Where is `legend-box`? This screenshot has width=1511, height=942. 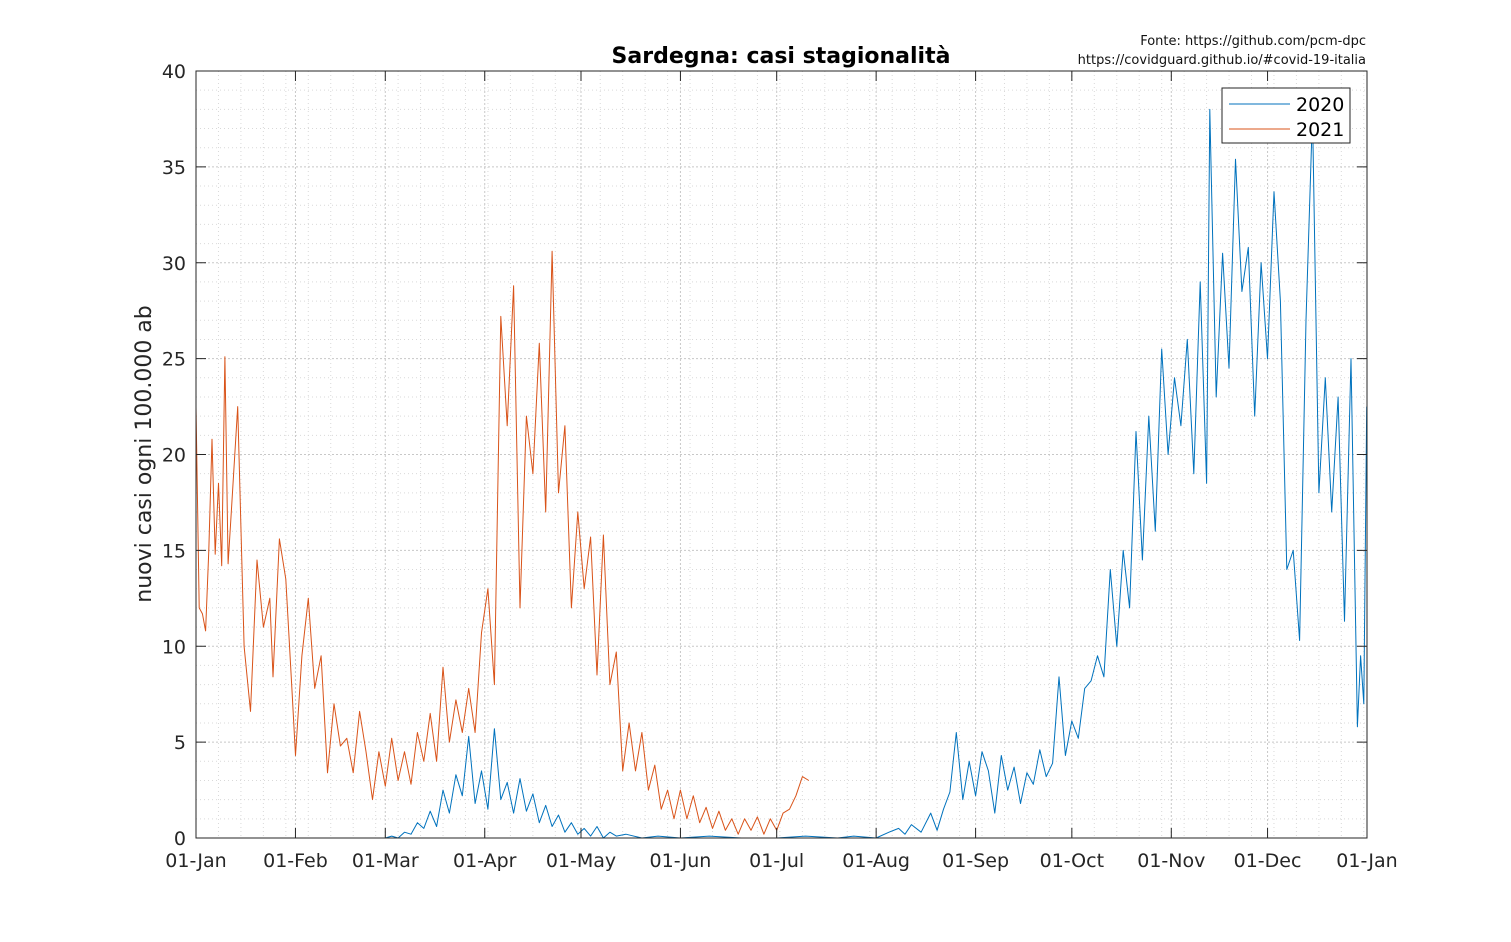
legend-box is located at coordinates (1286, 115).